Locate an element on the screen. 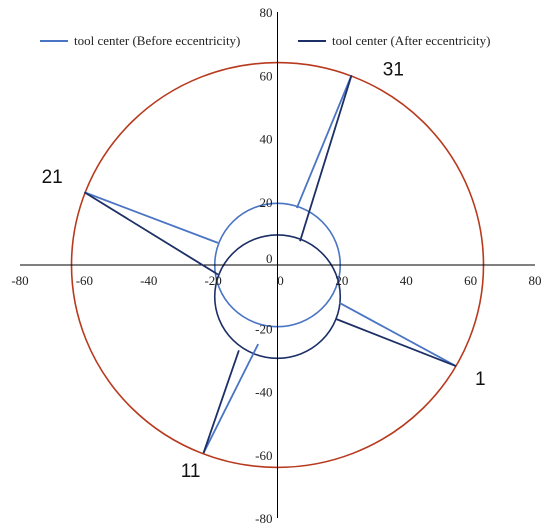 The width and height of the screenshot is (550, 531). y-tick-label: 20 is located at coordinates (266, 202).